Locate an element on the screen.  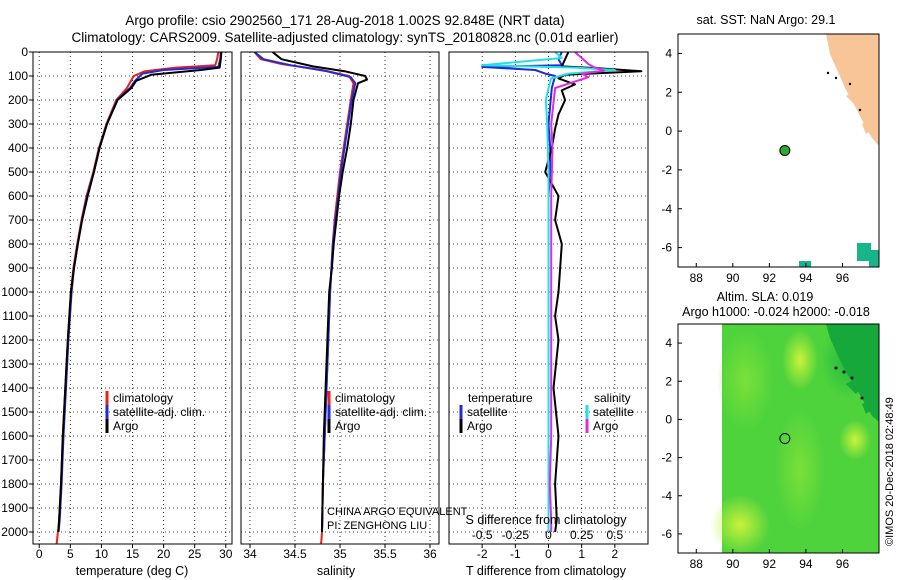
argo-float-marker-outline is located at coordinates (785, 439).